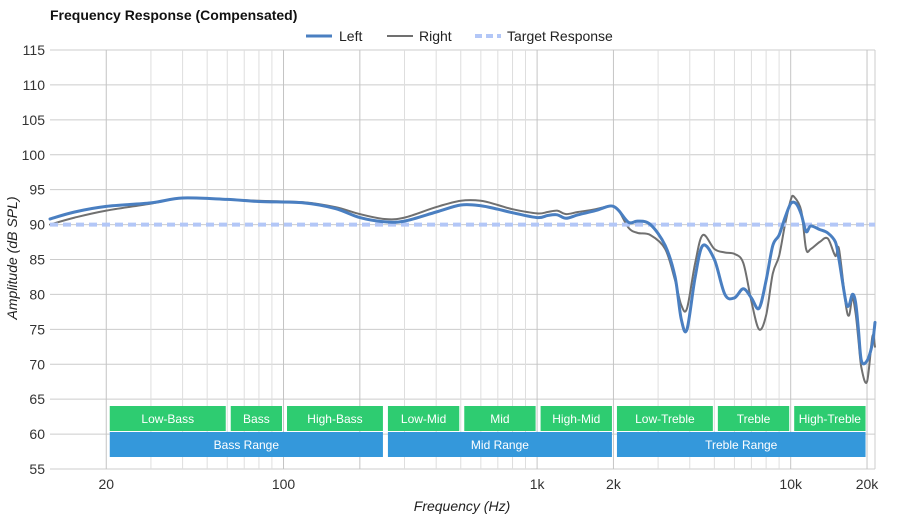  I want to click on legend-item-right: Right, so click(419, 36).